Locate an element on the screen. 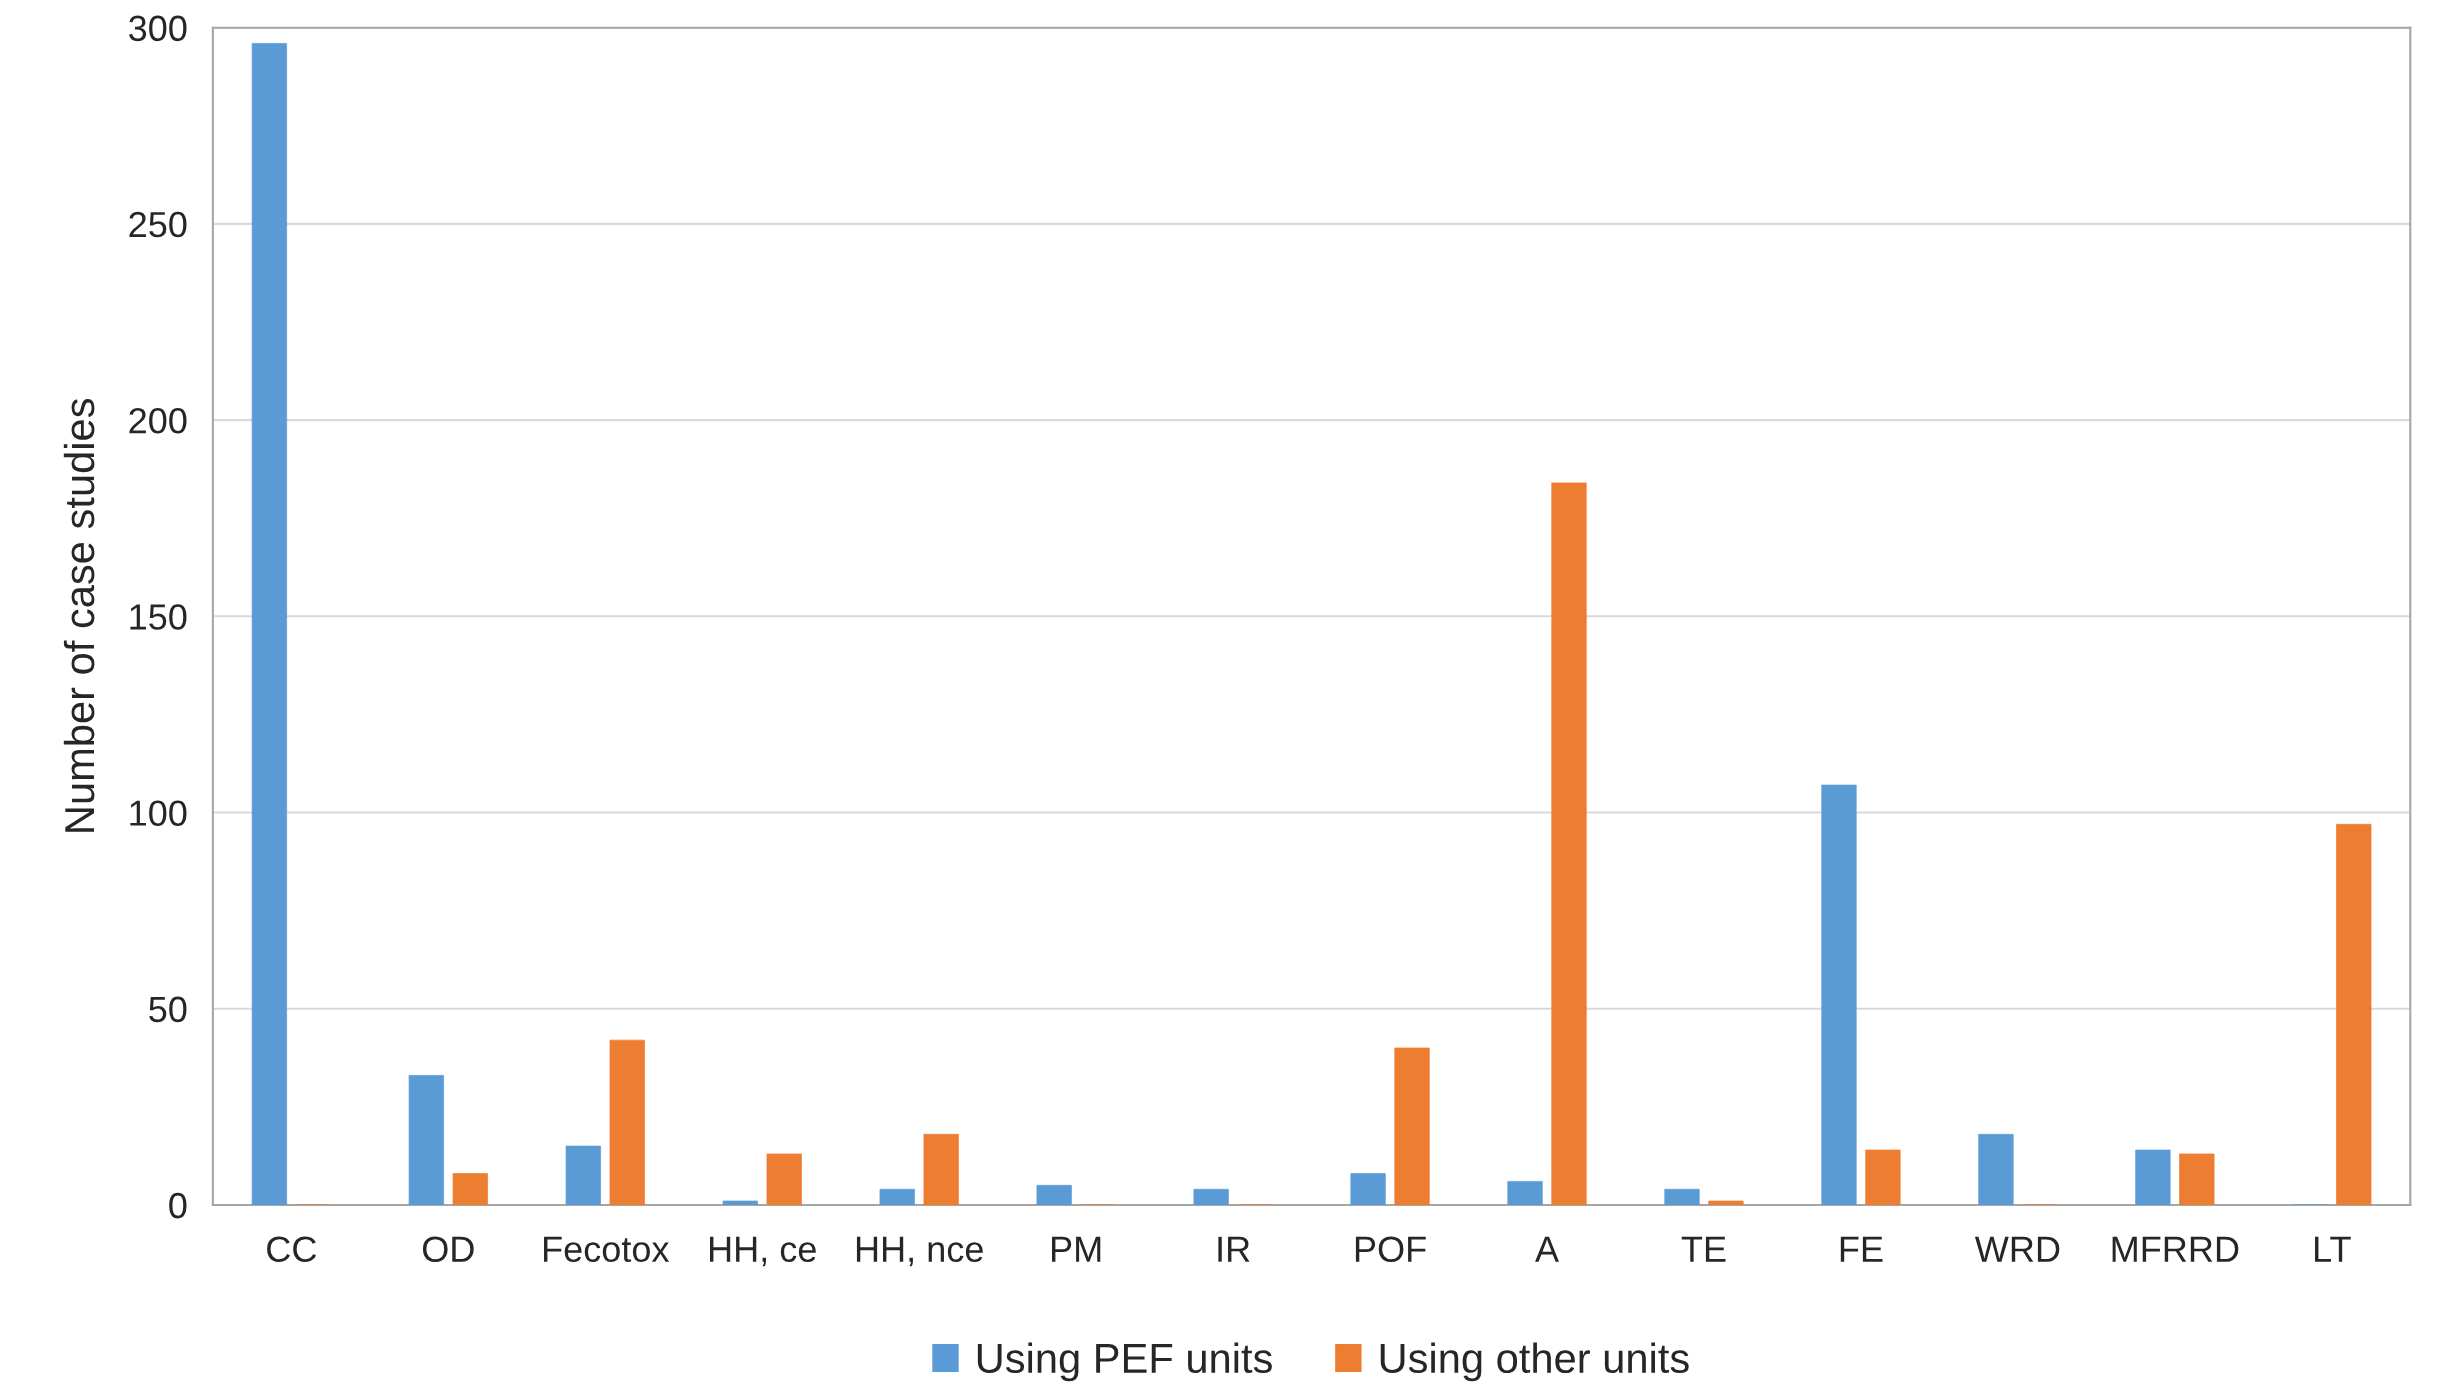 The width and height of the screenshot is (2447, 1385). x-tick-label: CC is located at coordinates (292, 1249).